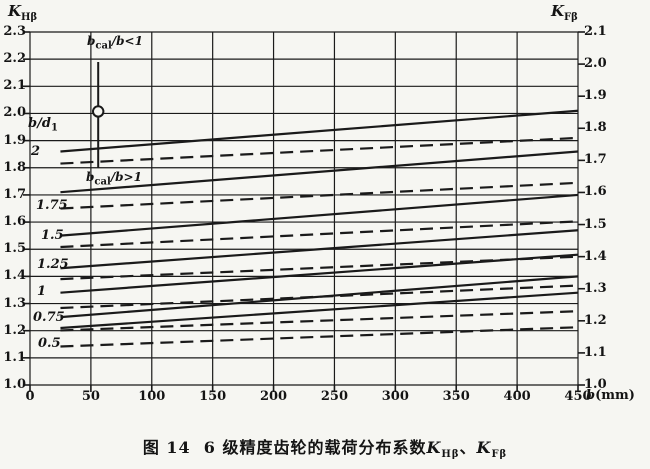 Image resolution: width=650 pixels, height=469 pixels. I want to click on curve-label-bd-1.5: 1.5, so click(52, 235).